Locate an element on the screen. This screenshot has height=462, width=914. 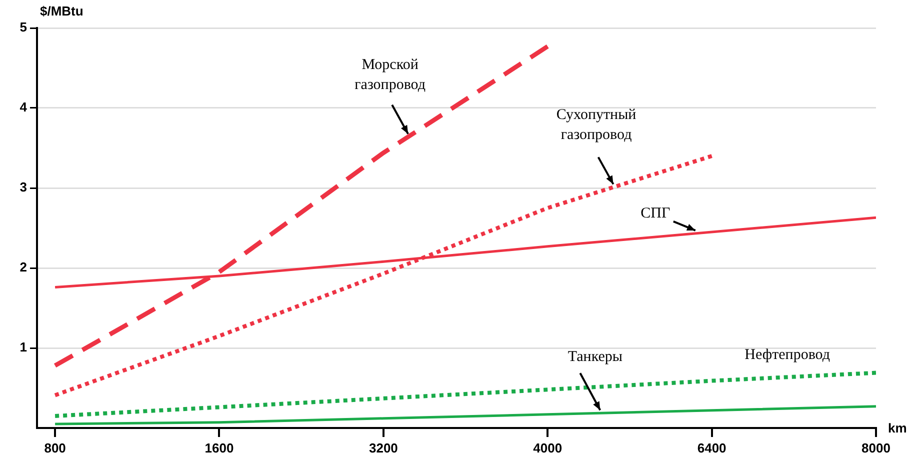
y-tick-label: 5 is located at coordinates (23, 27).